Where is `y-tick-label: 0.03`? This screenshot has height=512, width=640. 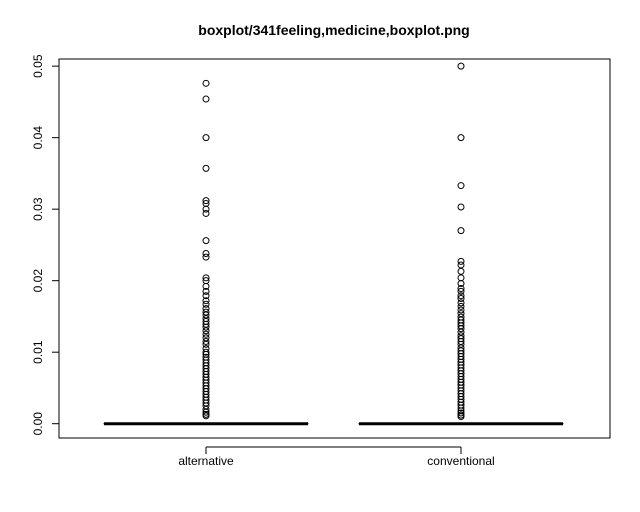 y-tick-label: 0.03 is located at coordinates (38, 209).